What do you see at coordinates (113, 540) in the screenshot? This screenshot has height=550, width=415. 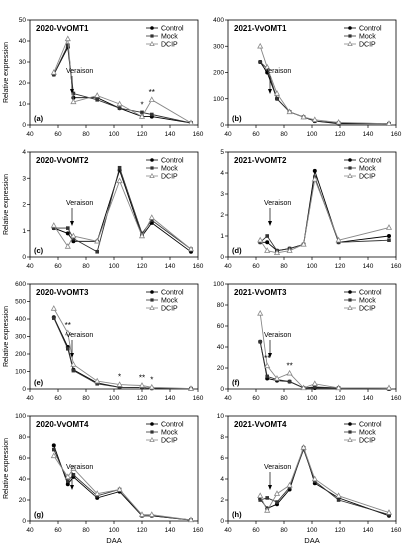 I see `x-axis-title: DAA` at bounding box center [113, 540].